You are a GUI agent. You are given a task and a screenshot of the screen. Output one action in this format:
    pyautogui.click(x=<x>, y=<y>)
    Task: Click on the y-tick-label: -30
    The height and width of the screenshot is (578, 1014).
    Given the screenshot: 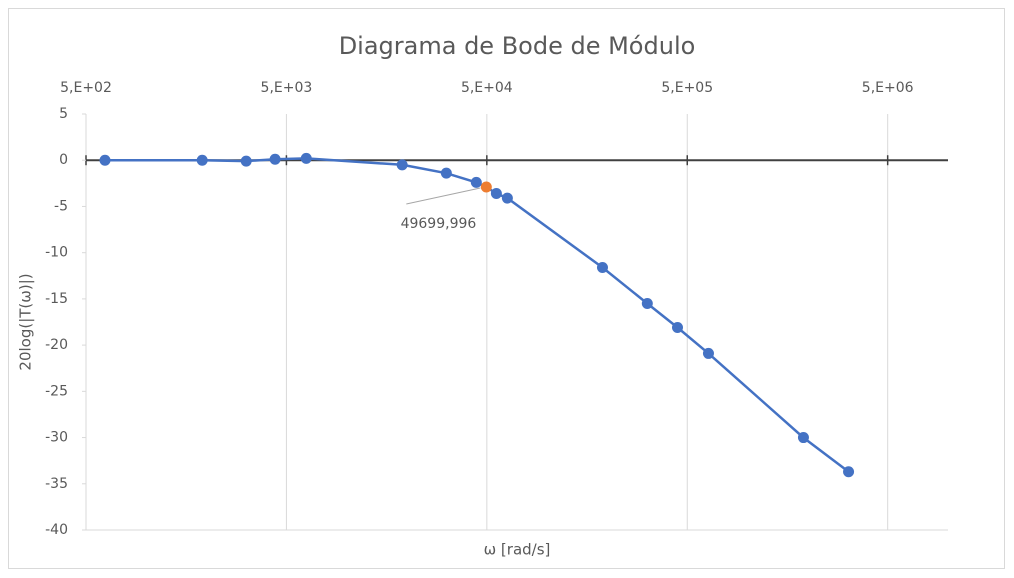 What is the action you would take?
    pyautogui.click(x=56, y=438)
    